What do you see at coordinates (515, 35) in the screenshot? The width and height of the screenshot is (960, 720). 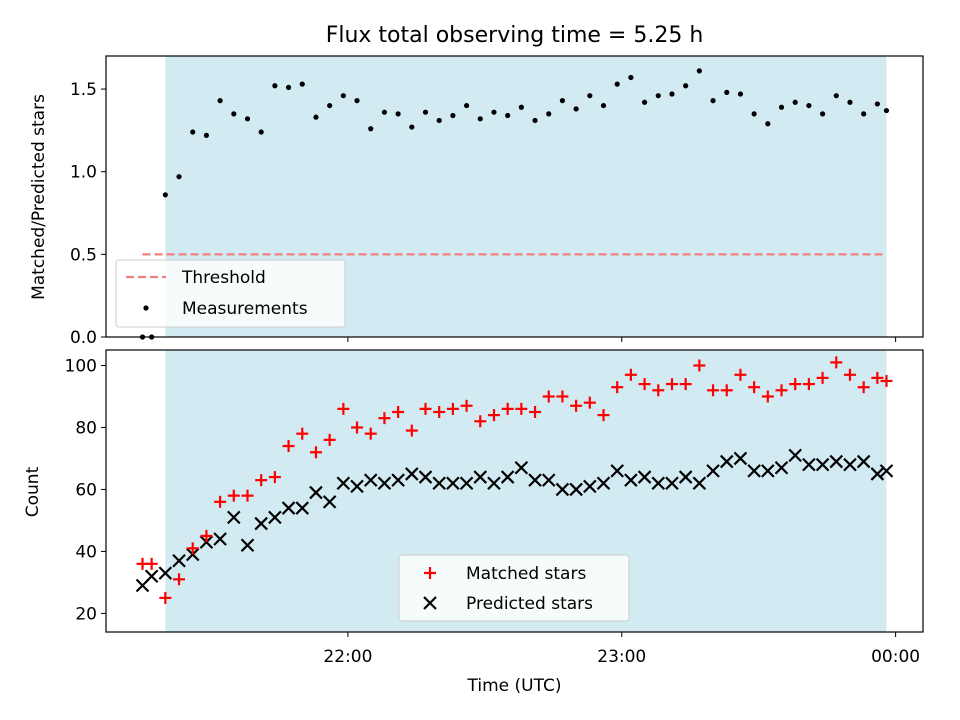 I see `chart-title: Flux total observing time = 5.25 h` at bounding box center [515, 35].